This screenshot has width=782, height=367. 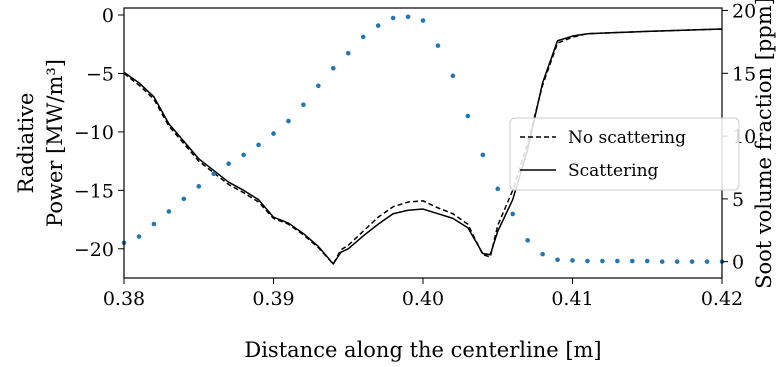 I want to click on x-tick-label: 0.38, so click(x=124, y=299).